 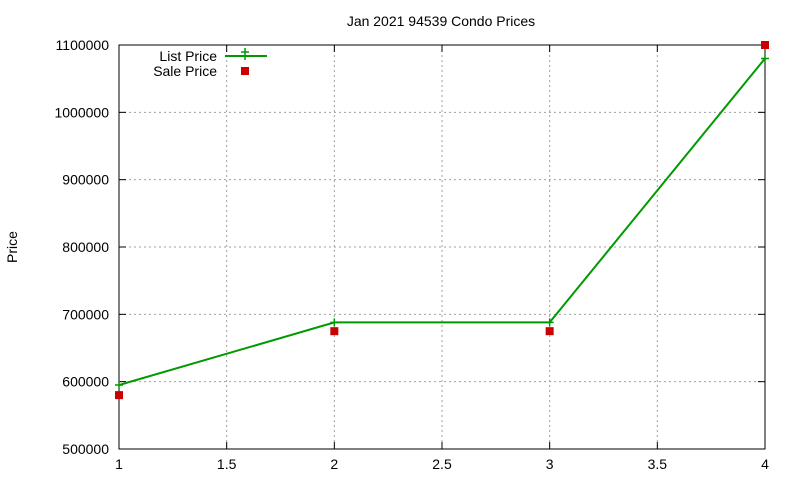 What do you see at coordinates (227, 464) in the screenshot?
I see `x-tick-label: 1.5` at bounding box center [227, 464].